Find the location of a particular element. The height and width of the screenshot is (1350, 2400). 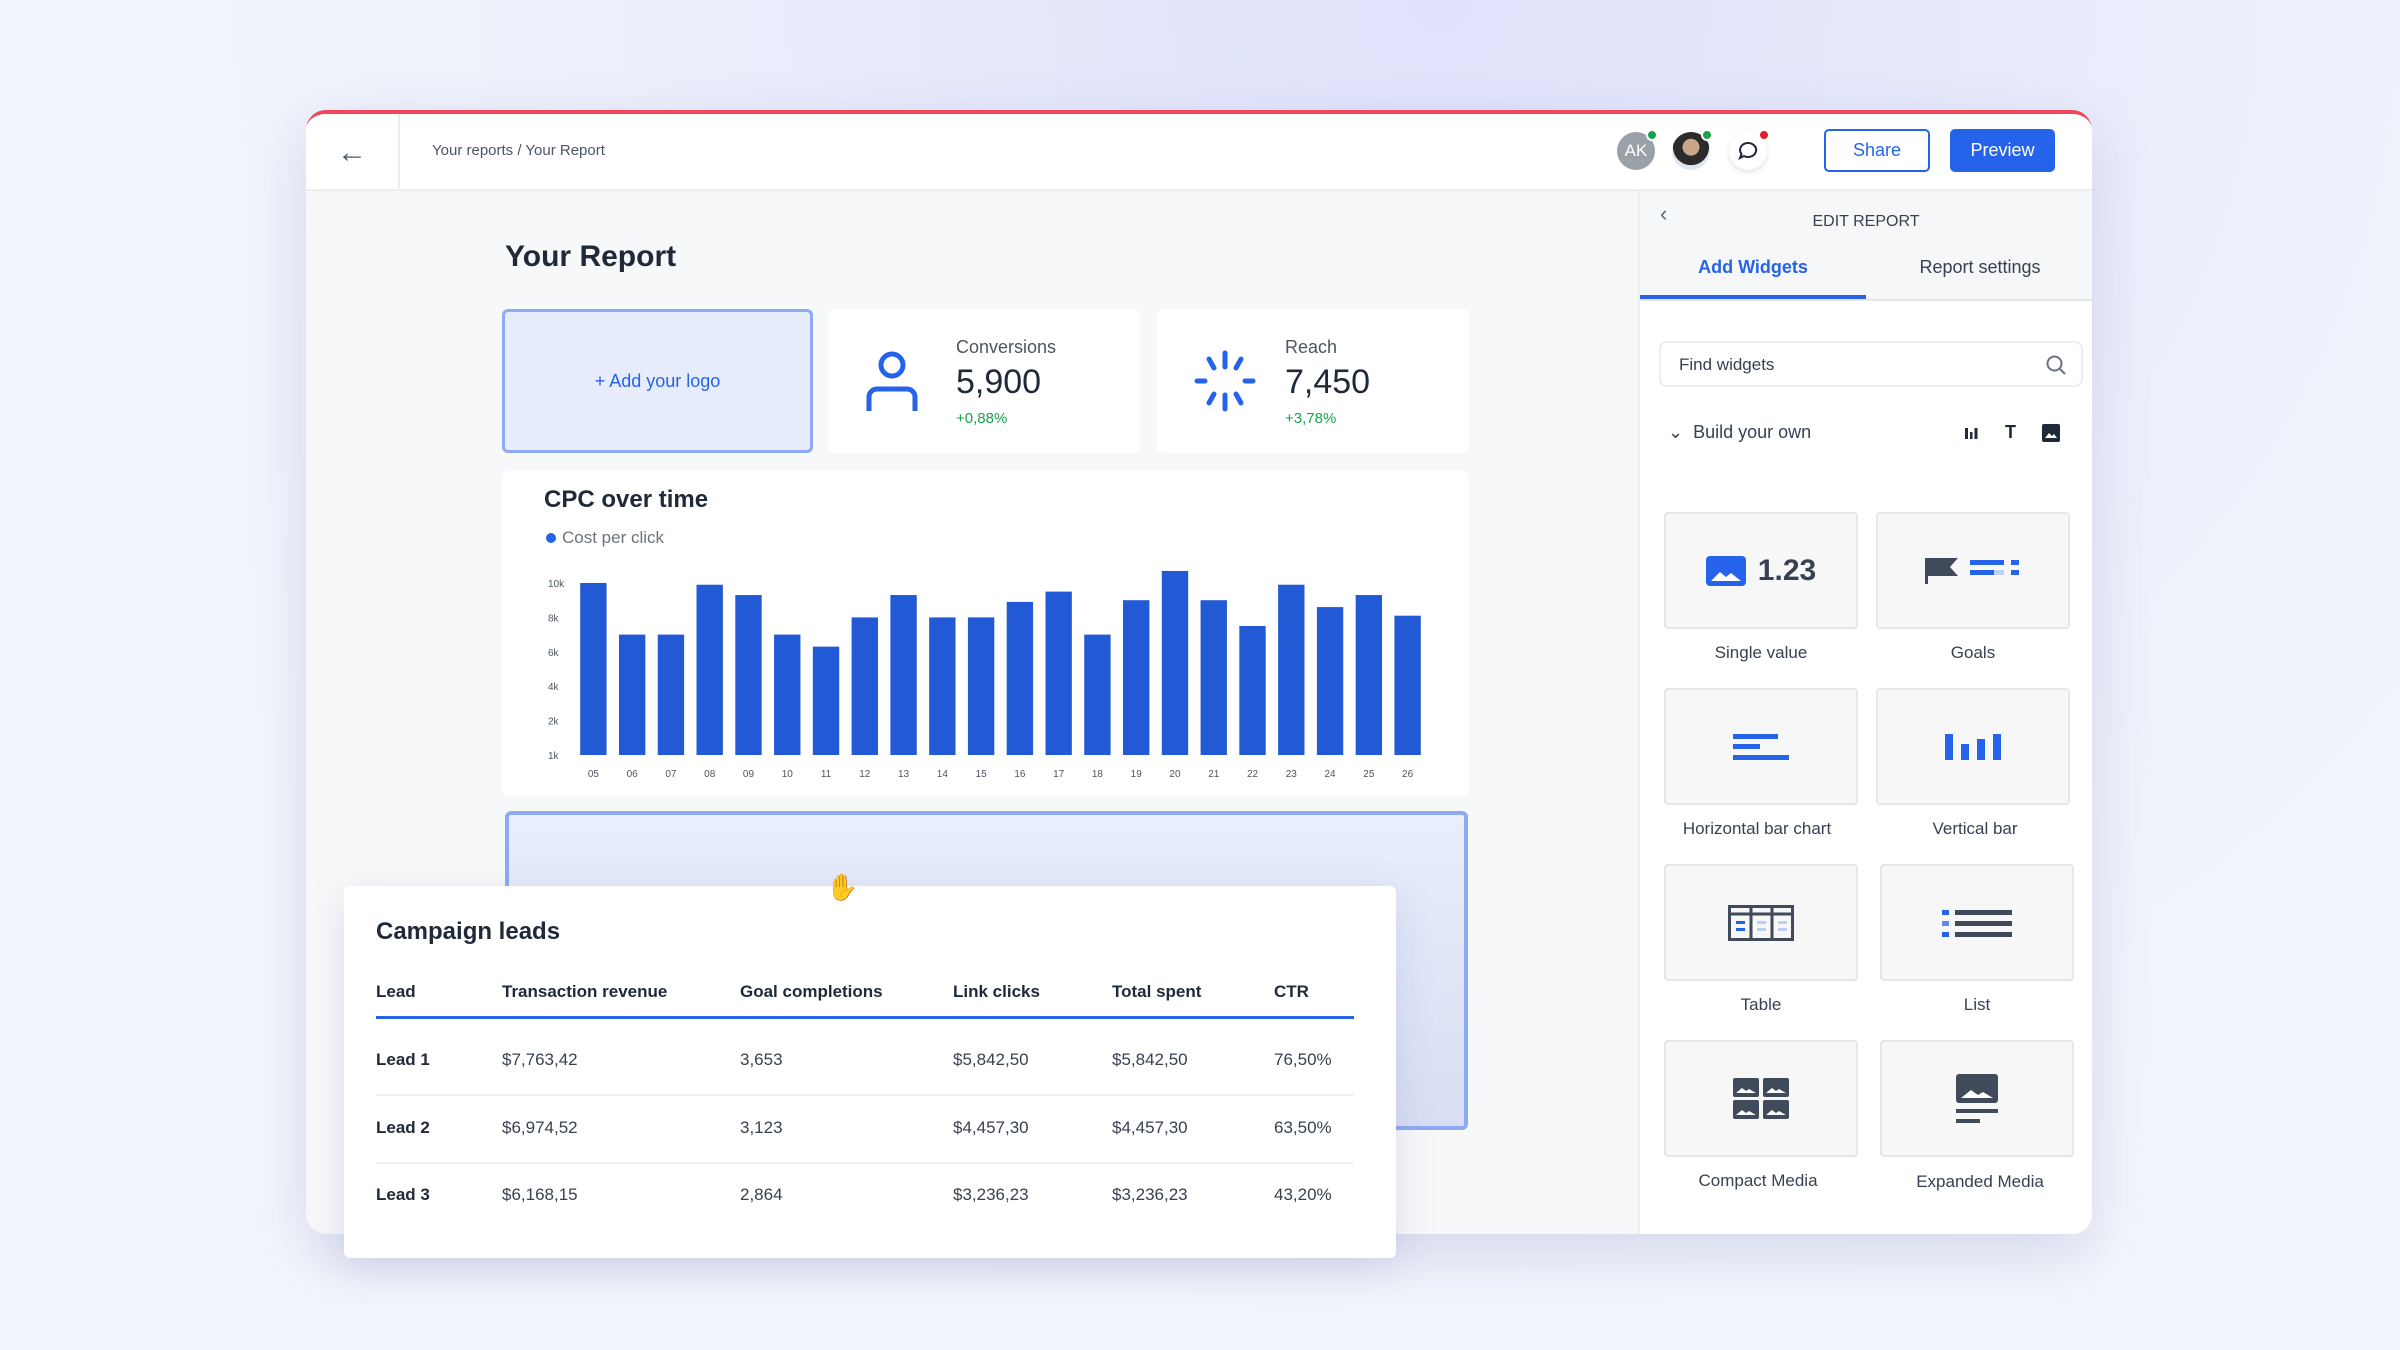

kpi-value: 5,900 is located at coordinates (999, 382).